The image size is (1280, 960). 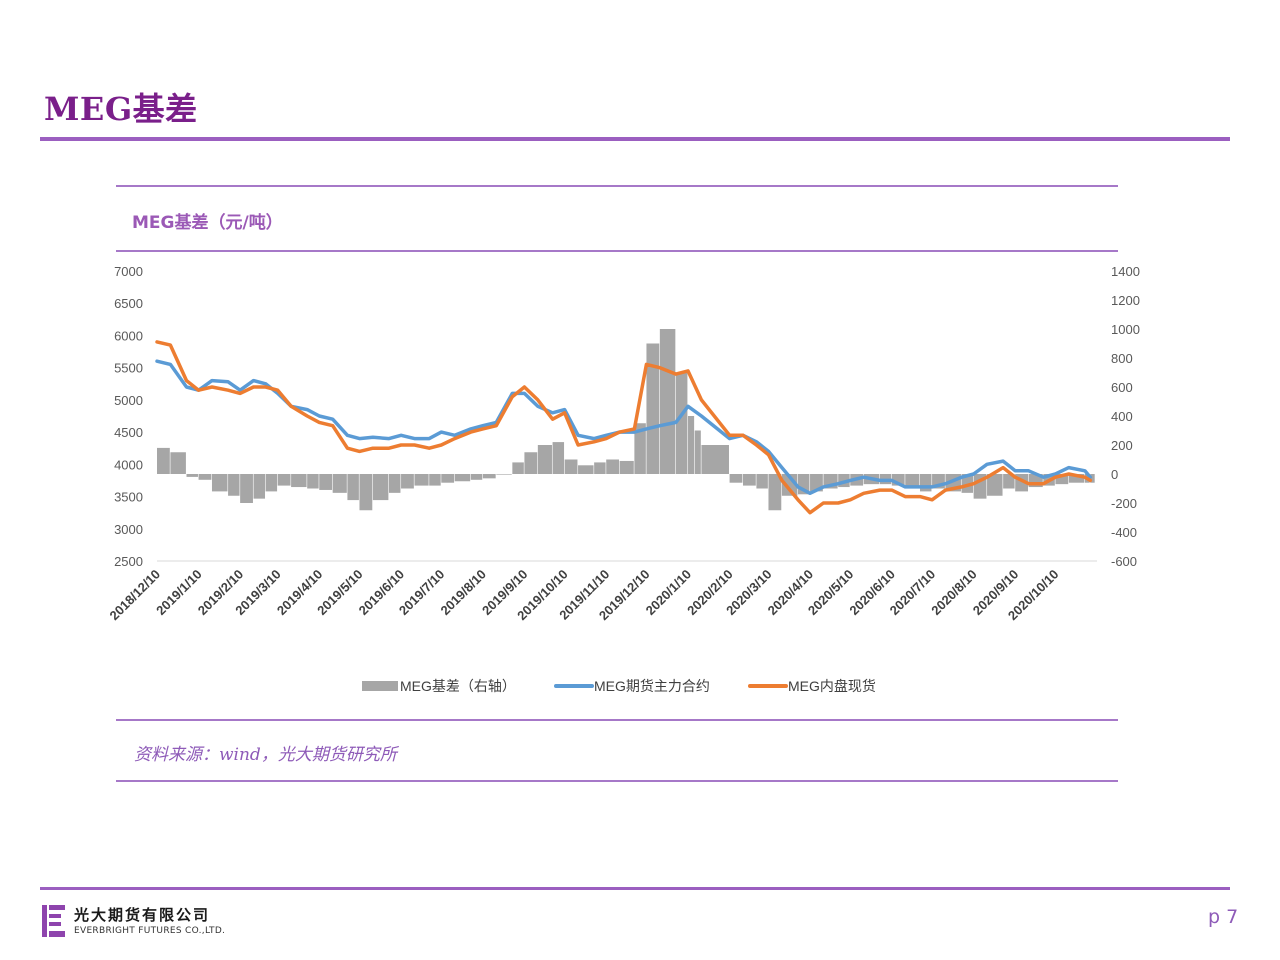 I want to click on right-axis-tick-label: 600, so click(x=1122, y=387).